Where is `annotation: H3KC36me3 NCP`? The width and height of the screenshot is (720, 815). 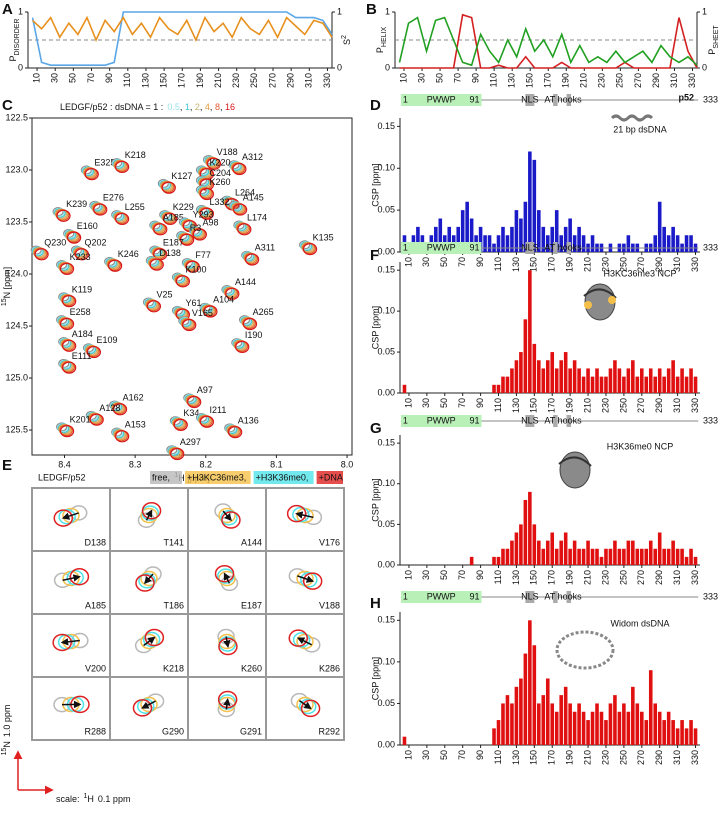
annotation: H3KC36me3 NCP is located at coordinates (639, 273).